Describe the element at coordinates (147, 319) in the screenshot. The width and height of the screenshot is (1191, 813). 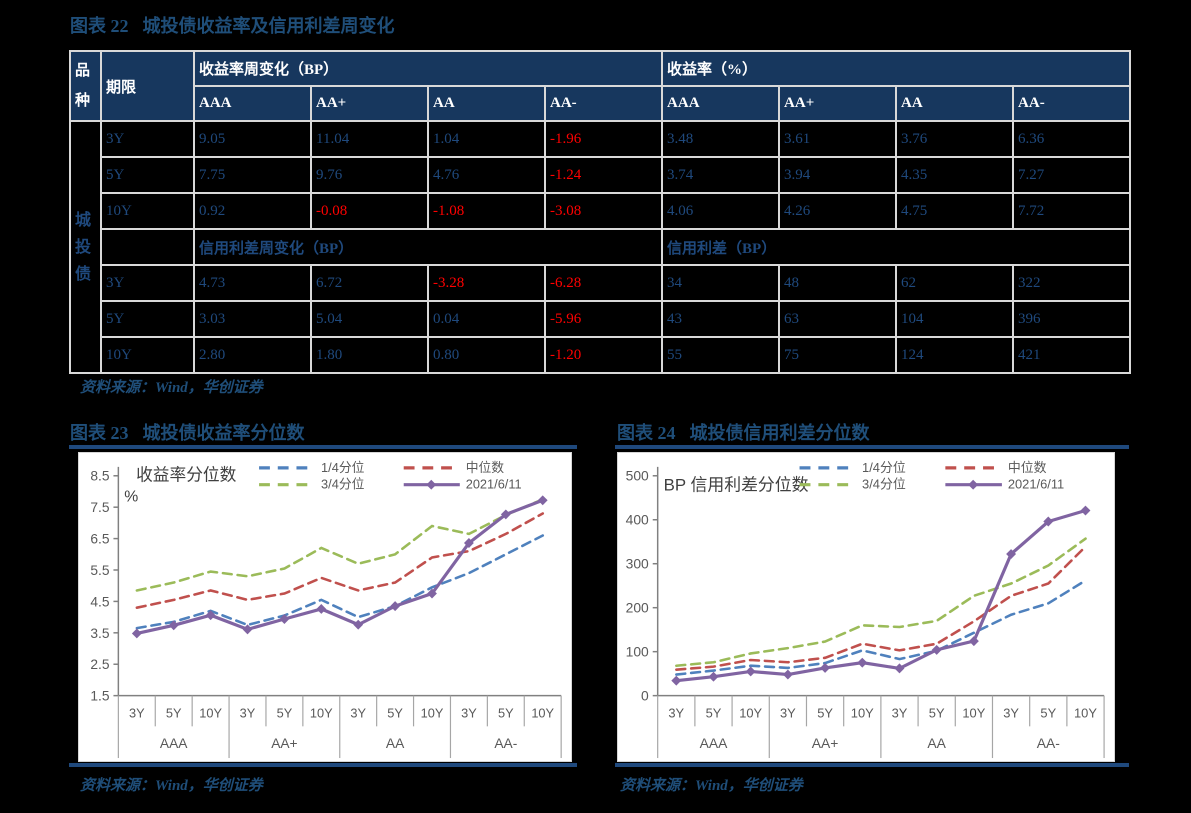
I see `term-cell: 5Y` at that location.